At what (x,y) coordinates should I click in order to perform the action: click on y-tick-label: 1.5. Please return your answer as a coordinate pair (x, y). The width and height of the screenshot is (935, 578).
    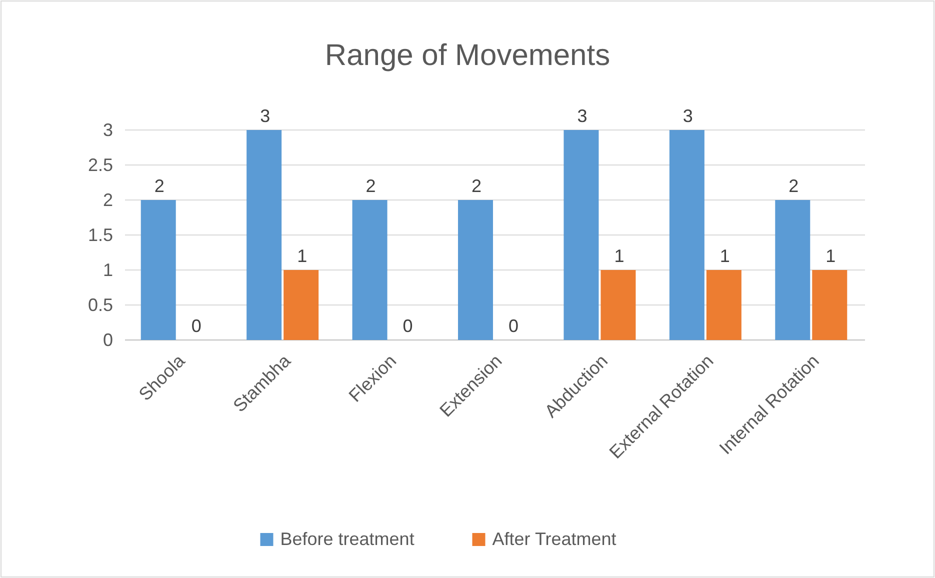
    Looking at the image, I should click on (100, 235).